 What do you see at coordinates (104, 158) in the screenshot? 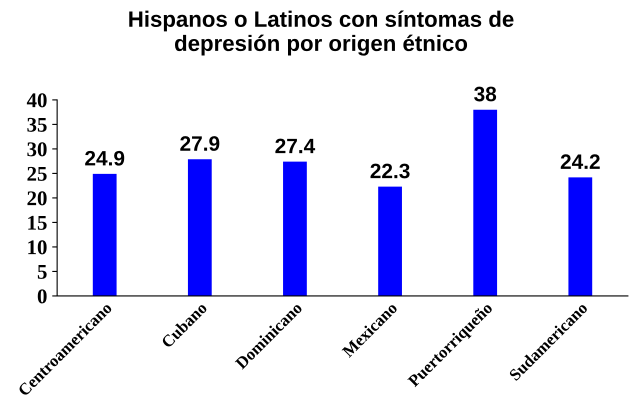
I see `data-label: 24.9` at bounding box center [104, 158].